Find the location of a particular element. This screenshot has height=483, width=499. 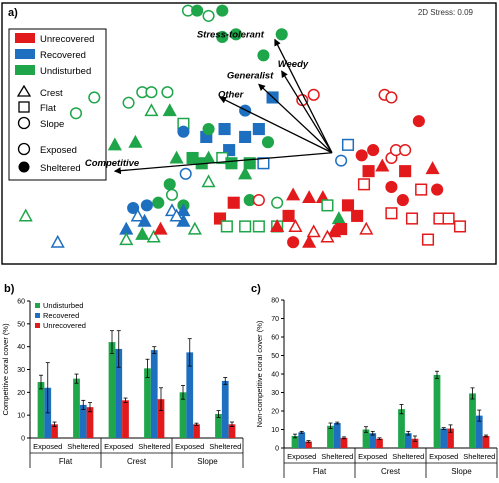

y-axis-label: Non-competitive coral cover (%) is located at coordinates (259, 373).